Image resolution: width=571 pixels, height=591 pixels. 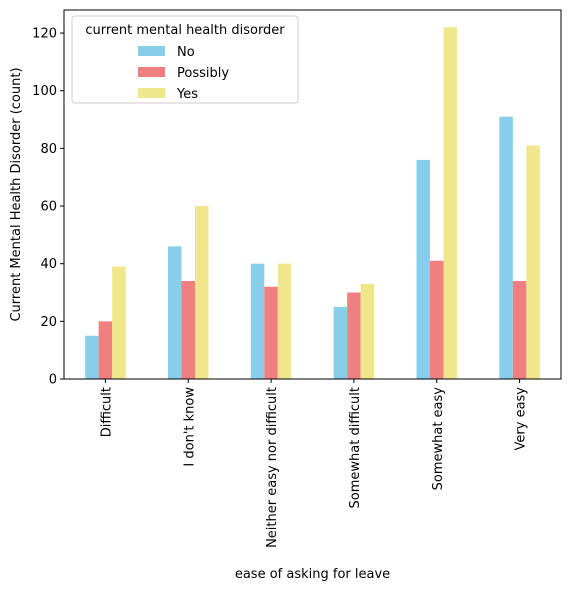 What do you see at coordinates (185, 30) in the screenshot?
I see `legend-title: current mental health disorder` at bounding box center [185, 30].